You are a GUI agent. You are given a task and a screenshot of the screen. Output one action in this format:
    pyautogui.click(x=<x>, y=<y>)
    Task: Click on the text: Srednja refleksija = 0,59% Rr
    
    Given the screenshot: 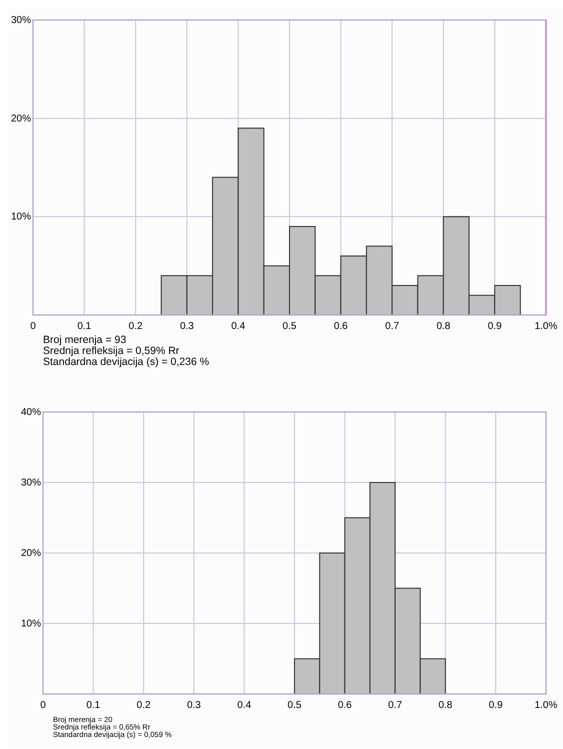 What is the action you would take?
    pyautogui.click(x=111, y=351)
    